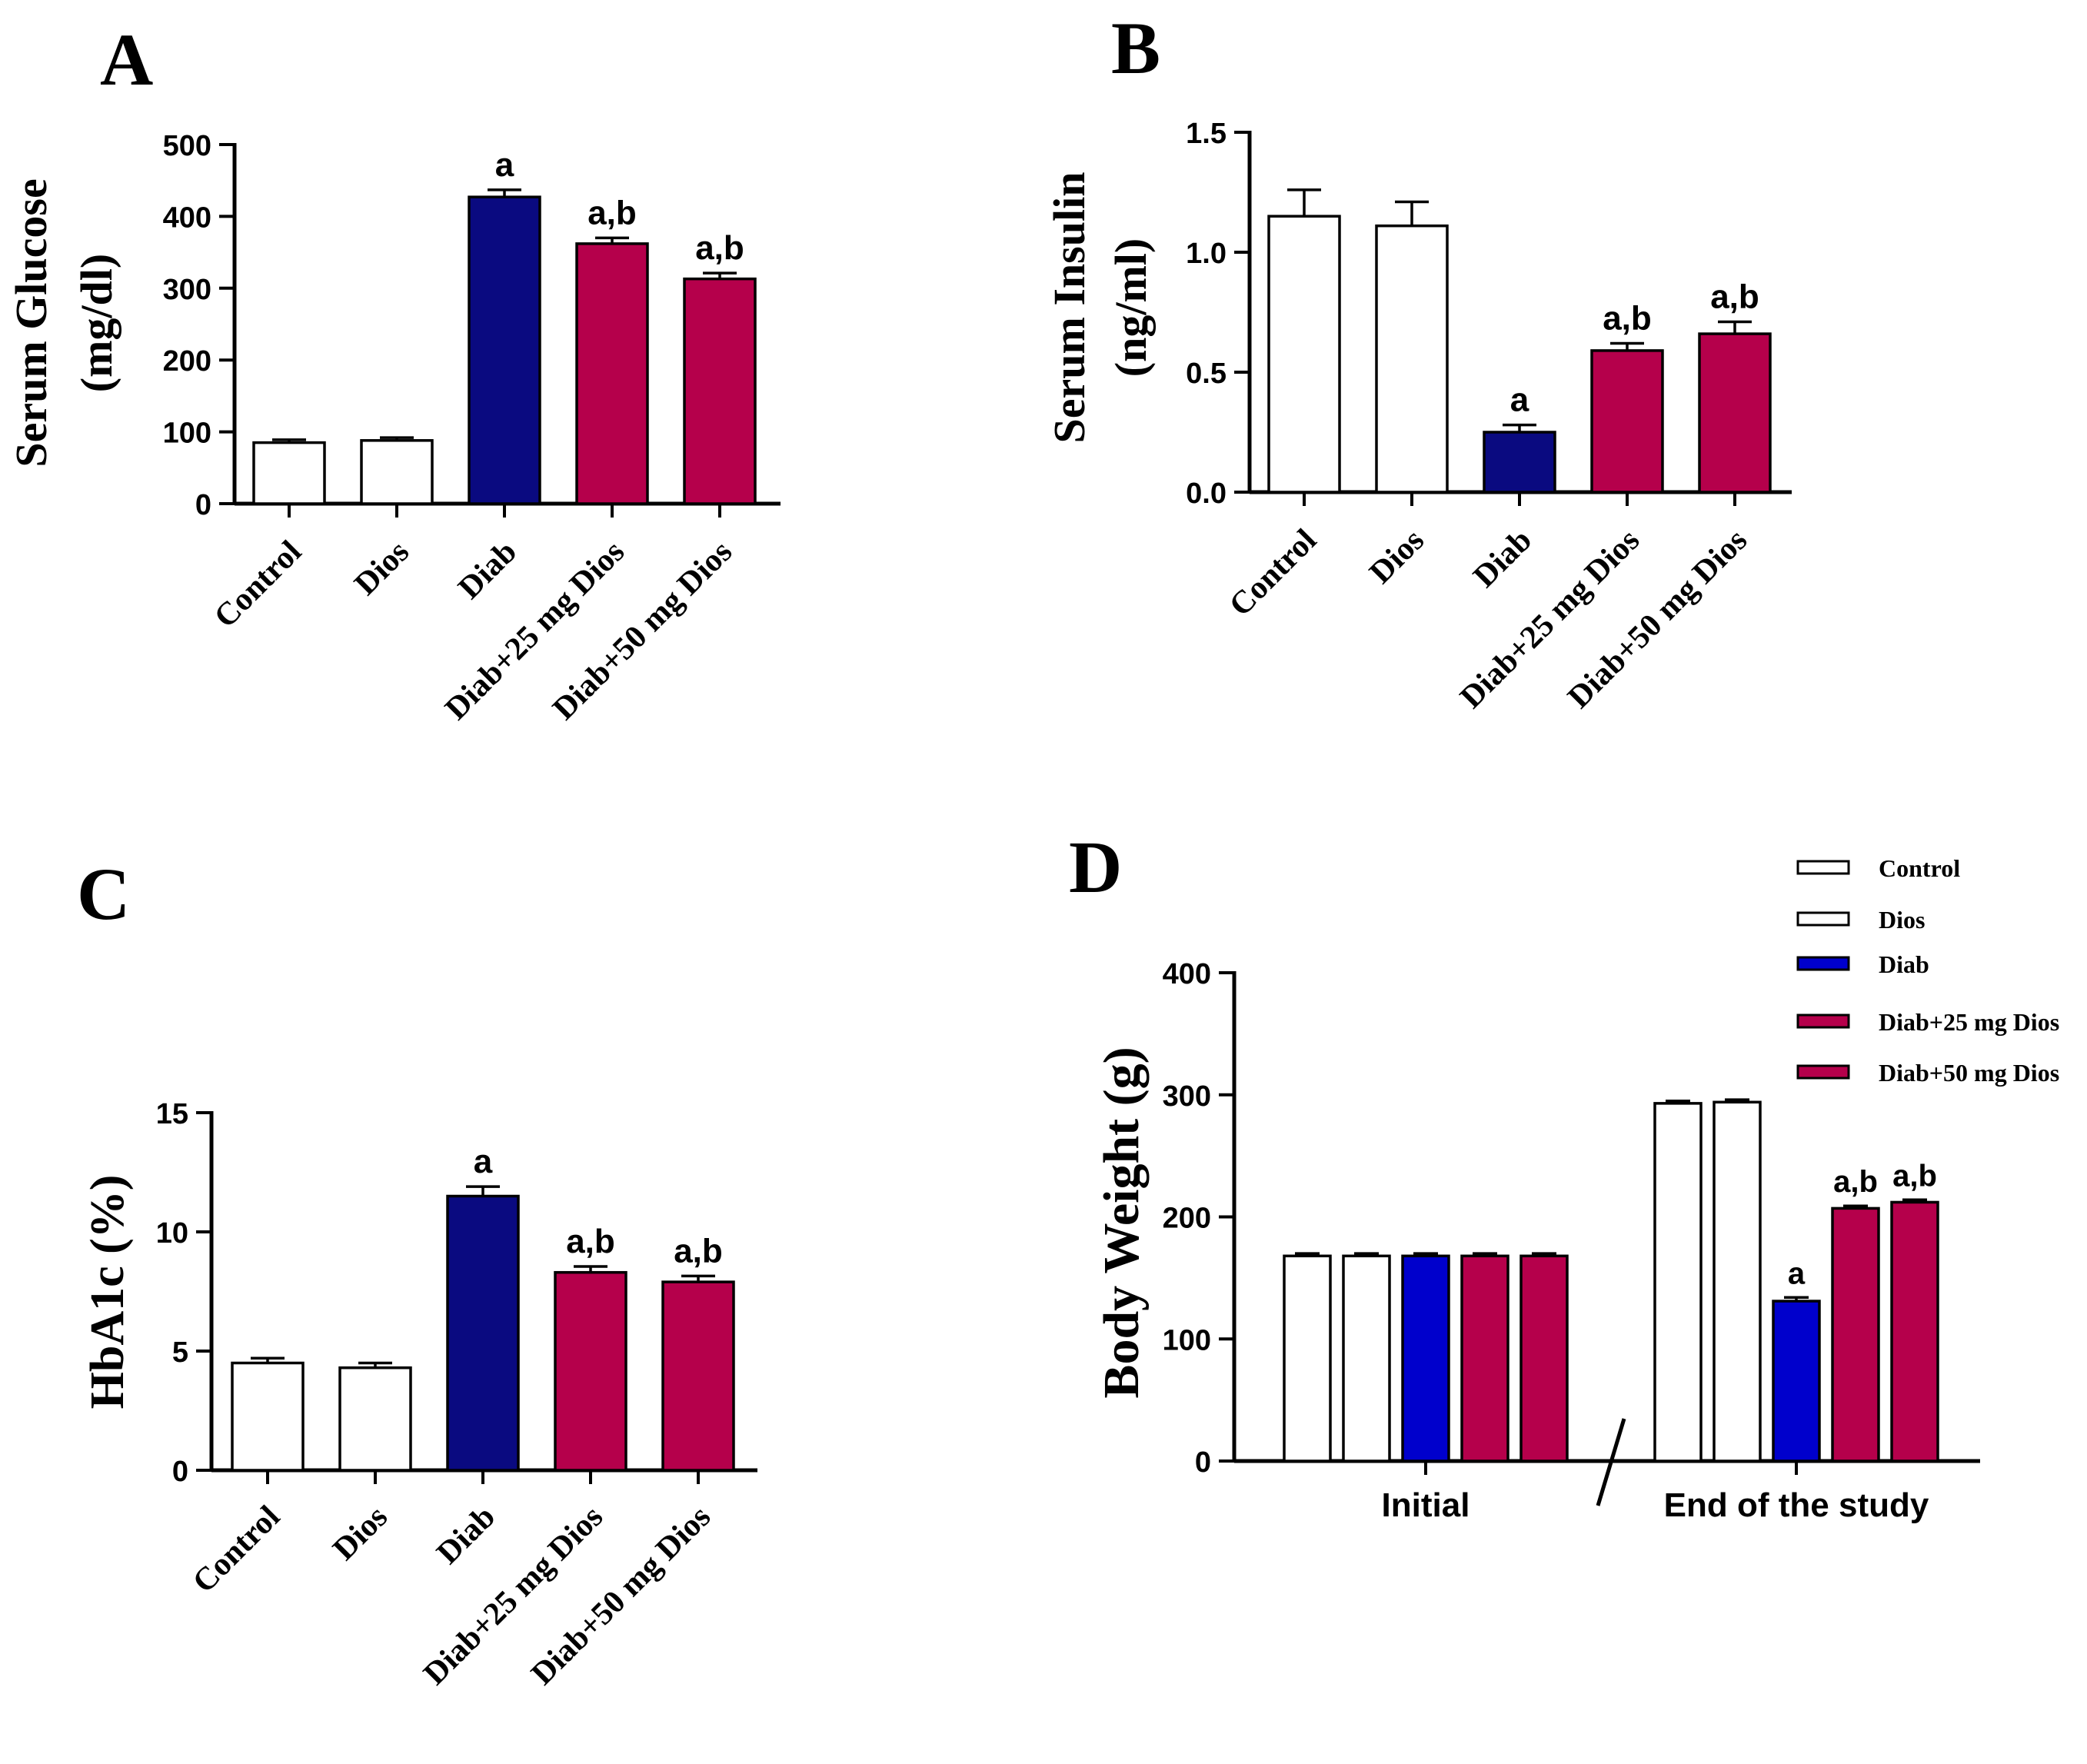  I want to click on y-tick-label: 10, so click(172, 1233).